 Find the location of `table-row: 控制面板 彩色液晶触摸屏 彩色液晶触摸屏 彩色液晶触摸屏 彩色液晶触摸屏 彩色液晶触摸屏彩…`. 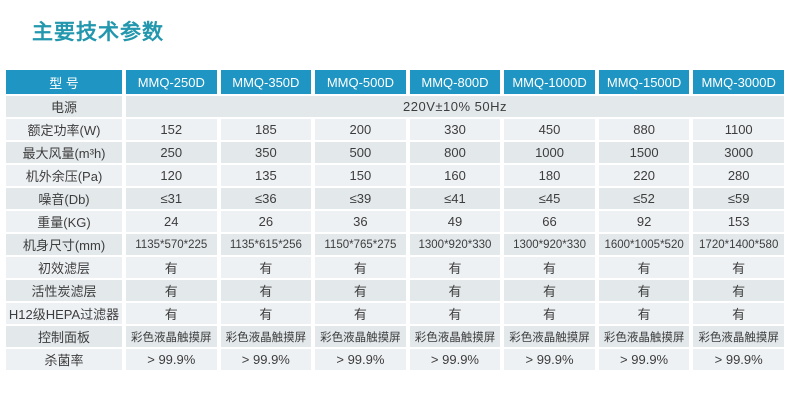

table-row: 控制面板 彩色液晶触摸屏 彩色液晶触摸屏 彩色液晶触摸屏 彩色液晶触摸屏 彩色液晶触摸屏彩… is located at coordinates (395, 336).